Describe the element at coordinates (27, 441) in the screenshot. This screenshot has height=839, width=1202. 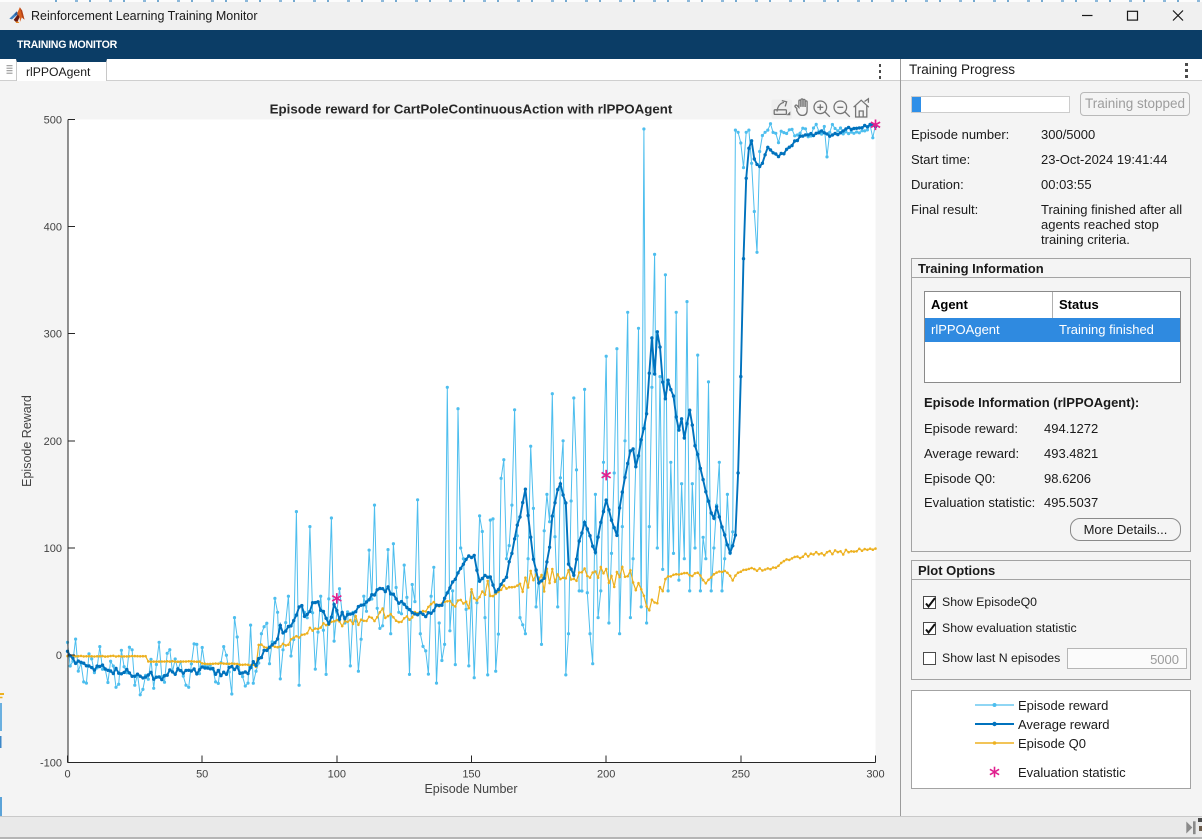
I see `svg-text: Episode Reward` at that location.